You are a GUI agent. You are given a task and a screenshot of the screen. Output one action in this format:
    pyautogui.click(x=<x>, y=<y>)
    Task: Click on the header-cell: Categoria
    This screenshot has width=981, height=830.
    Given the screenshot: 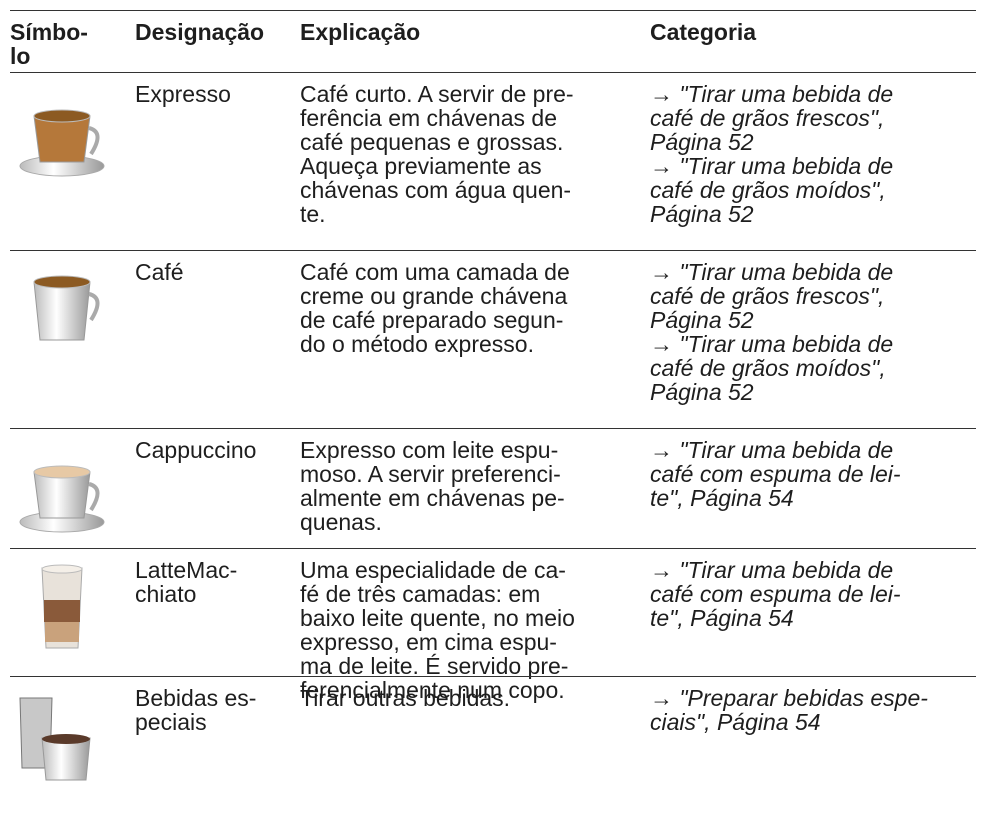 What is the action you would take?
    pyautogui.click(x=703, y=32)
    